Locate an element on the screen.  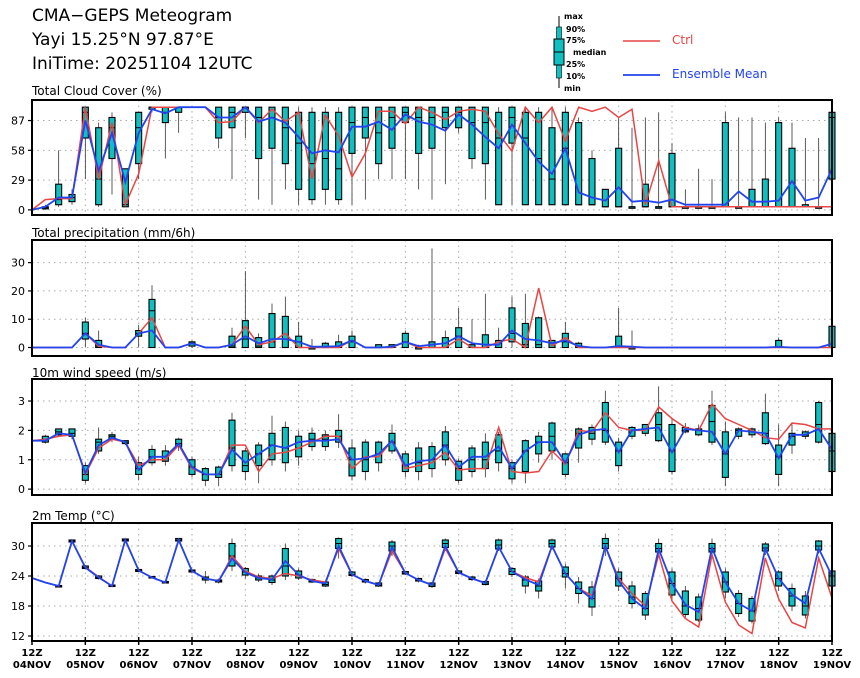
temp-ytick-label: 30 is located at coordinates (18, 546).